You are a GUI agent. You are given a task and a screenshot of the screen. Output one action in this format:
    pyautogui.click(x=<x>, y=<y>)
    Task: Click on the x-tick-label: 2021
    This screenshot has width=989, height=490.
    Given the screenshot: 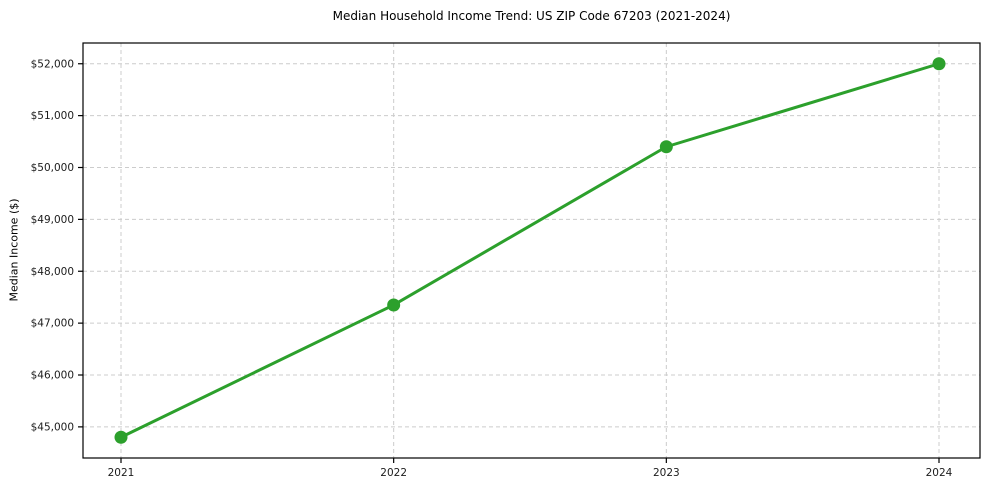 What is the action you would take?
    pyautogui.click(x=121, y=473)
    